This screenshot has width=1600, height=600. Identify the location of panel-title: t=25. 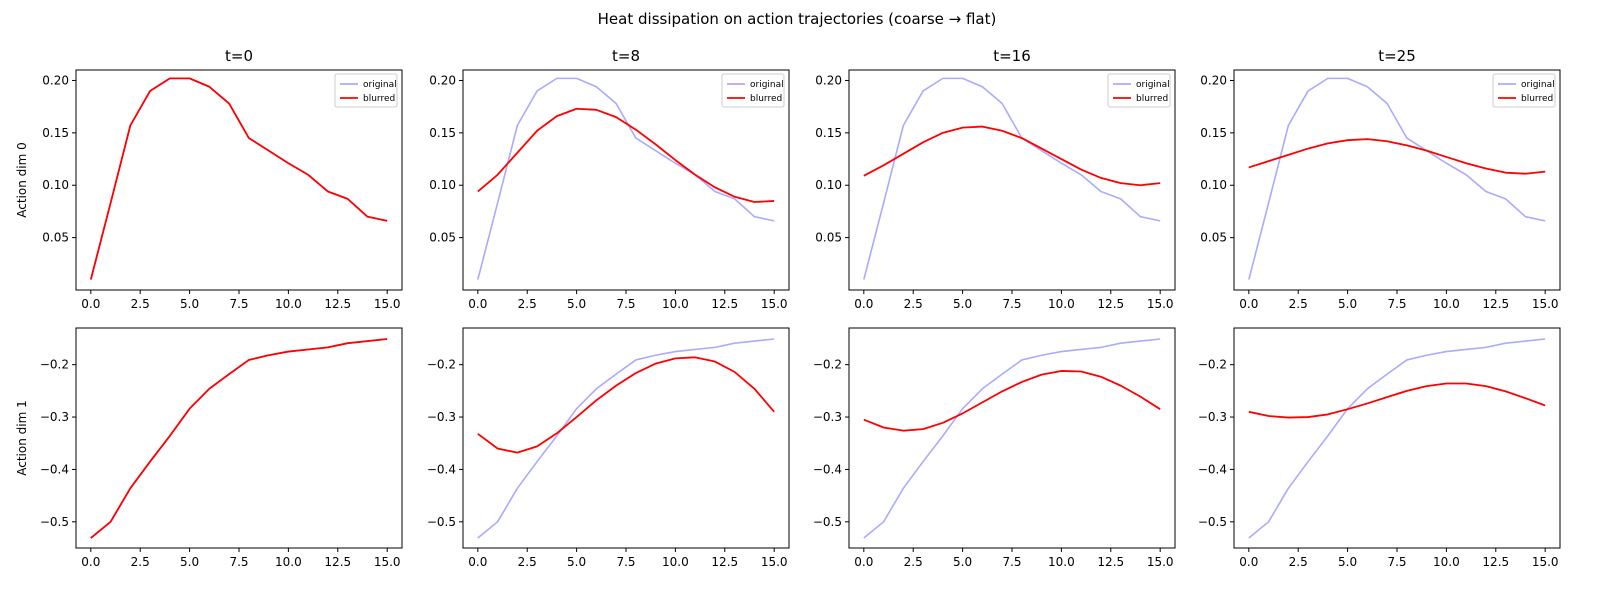
(1397, 56).